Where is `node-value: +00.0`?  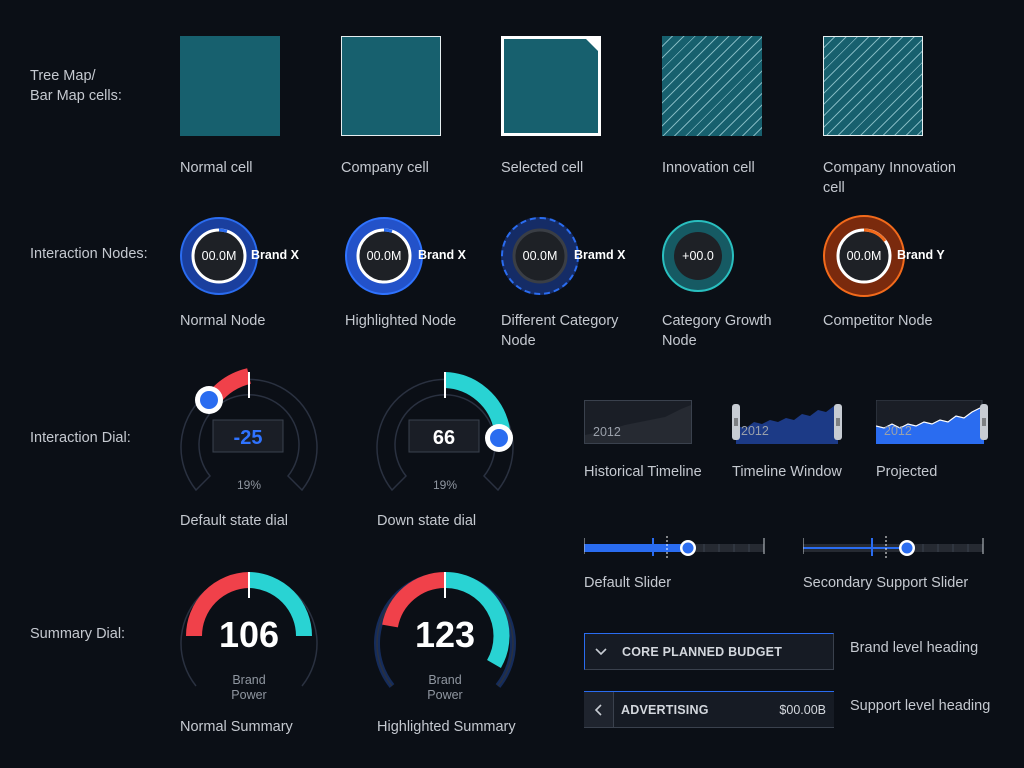
node-value: +00.0 is located at coordinates (698, 256).